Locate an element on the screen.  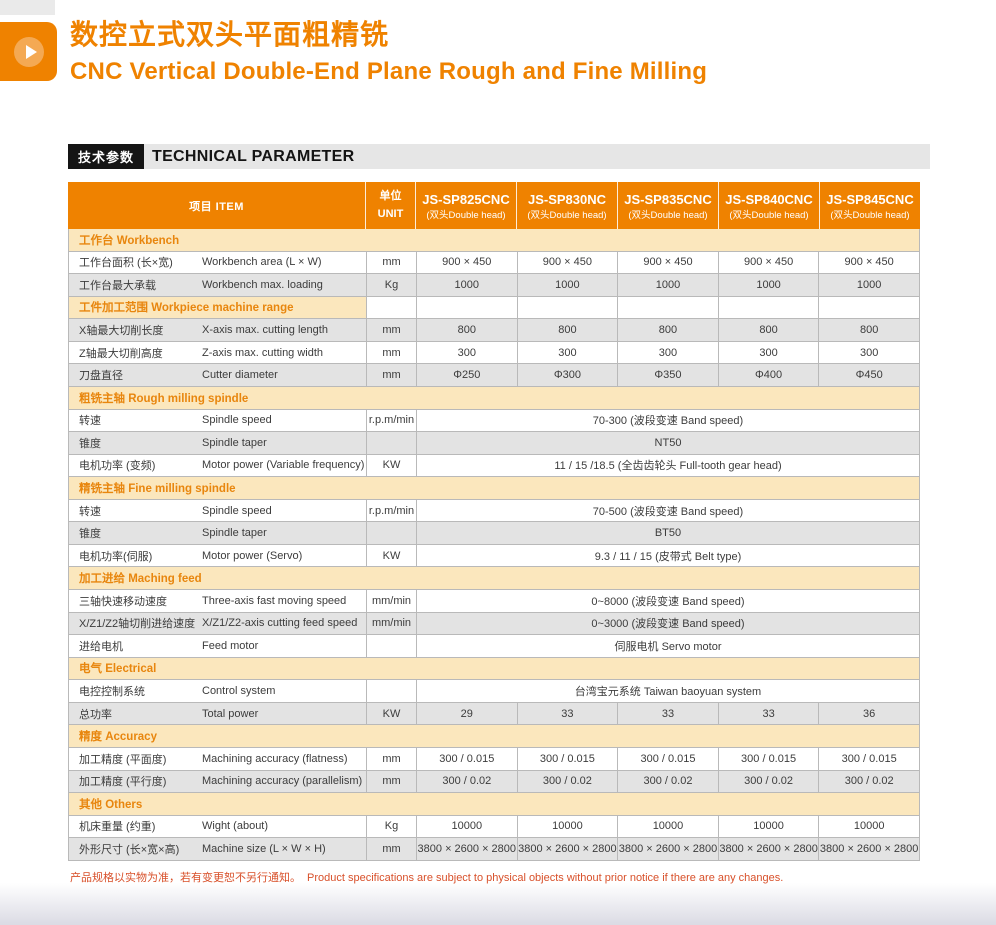
section-label: 粗铣主轴 Rough milling spindle is located at coordinates (164, 398).